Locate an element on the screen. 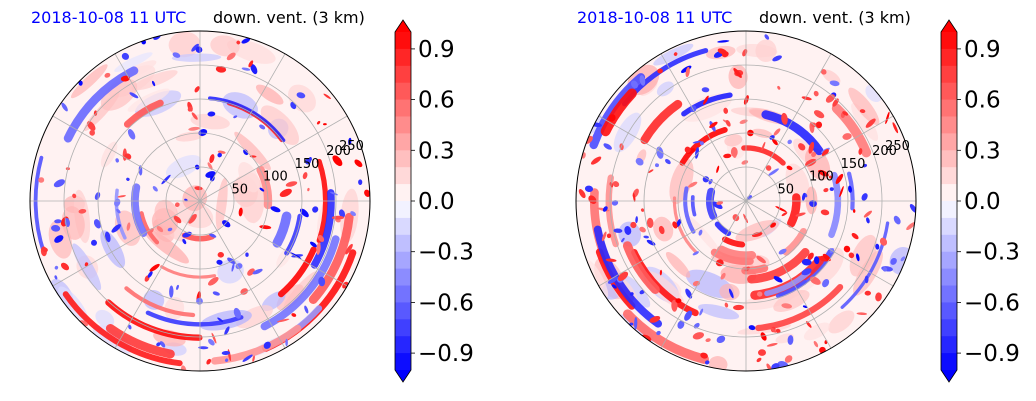  colorbar-tick-label: −0.3 is located at coordinates (446, 253).